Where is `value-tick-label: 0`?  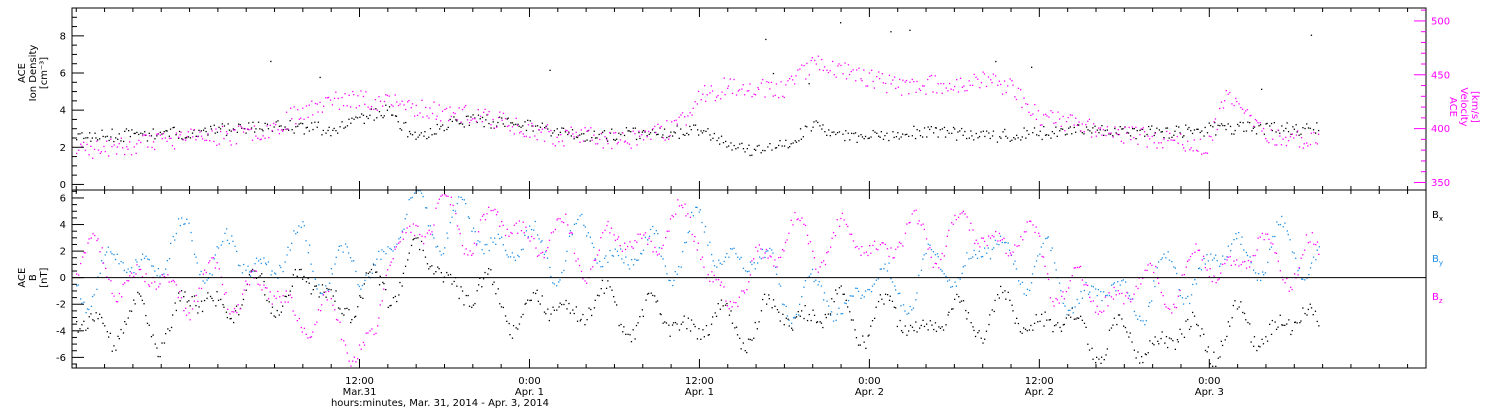
value-tick-label: 0 is located at coordinates (63, 185).